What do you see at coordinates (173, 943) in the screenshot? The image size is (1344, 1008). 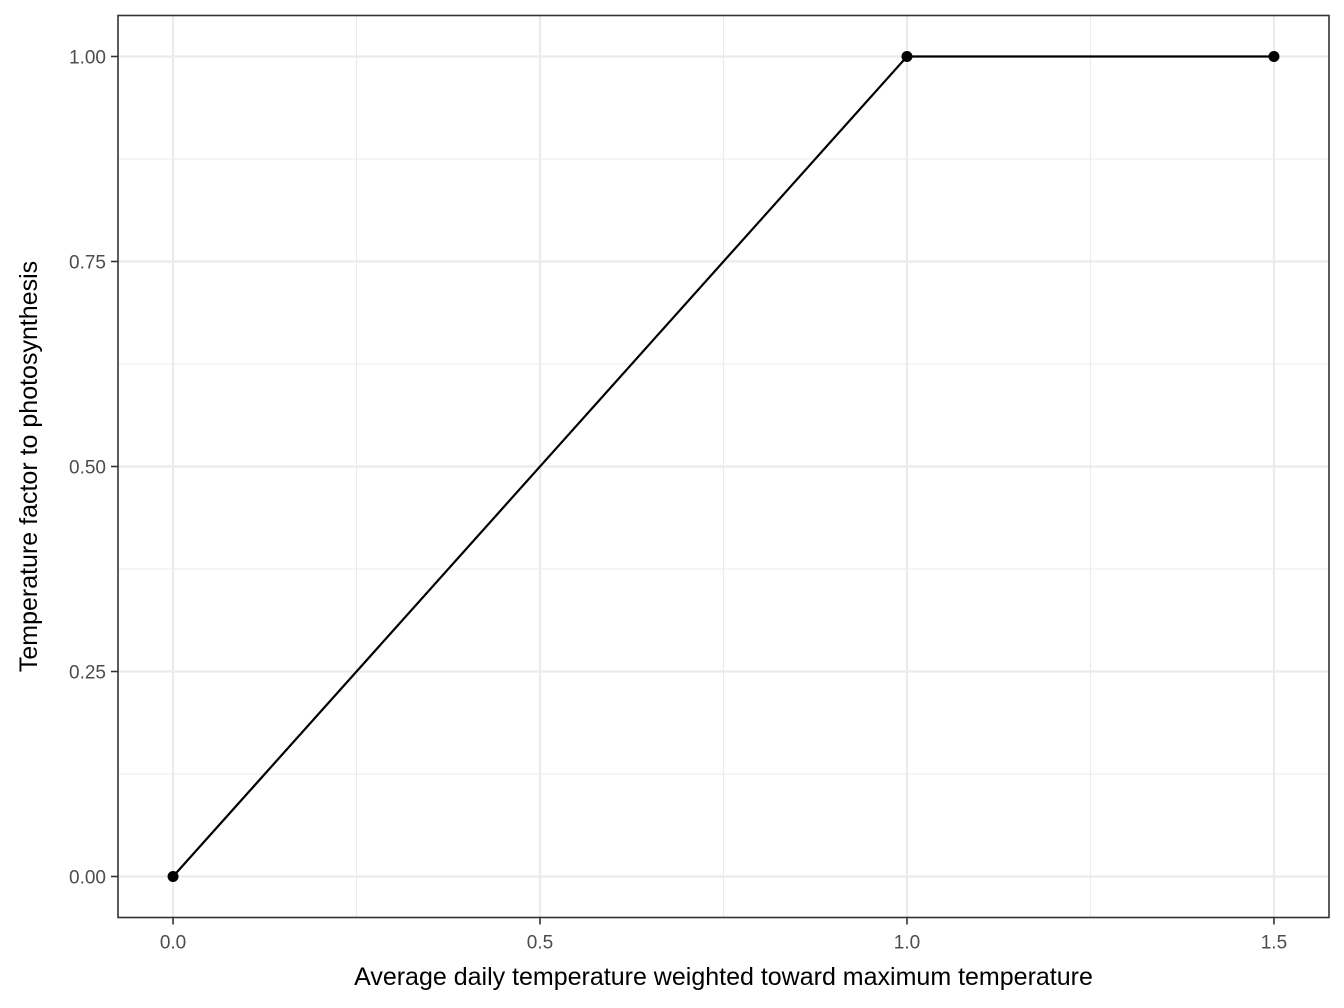 I see `x-tick-label: 0.0` at bounding box center [173, 943].